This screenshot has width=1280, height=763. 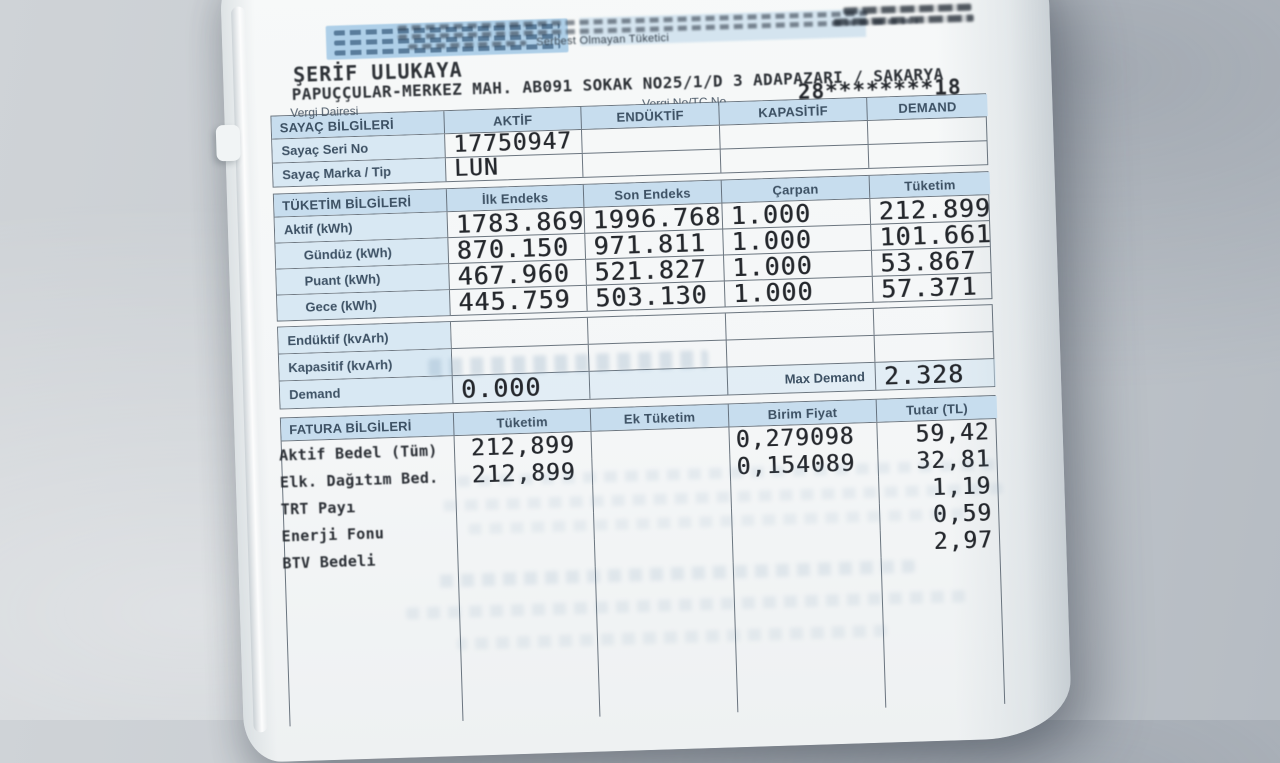 What do you see at coordinates (366, 392) in the screenshot?
I see `row-label: Demand` at bounding box center [366, 392].